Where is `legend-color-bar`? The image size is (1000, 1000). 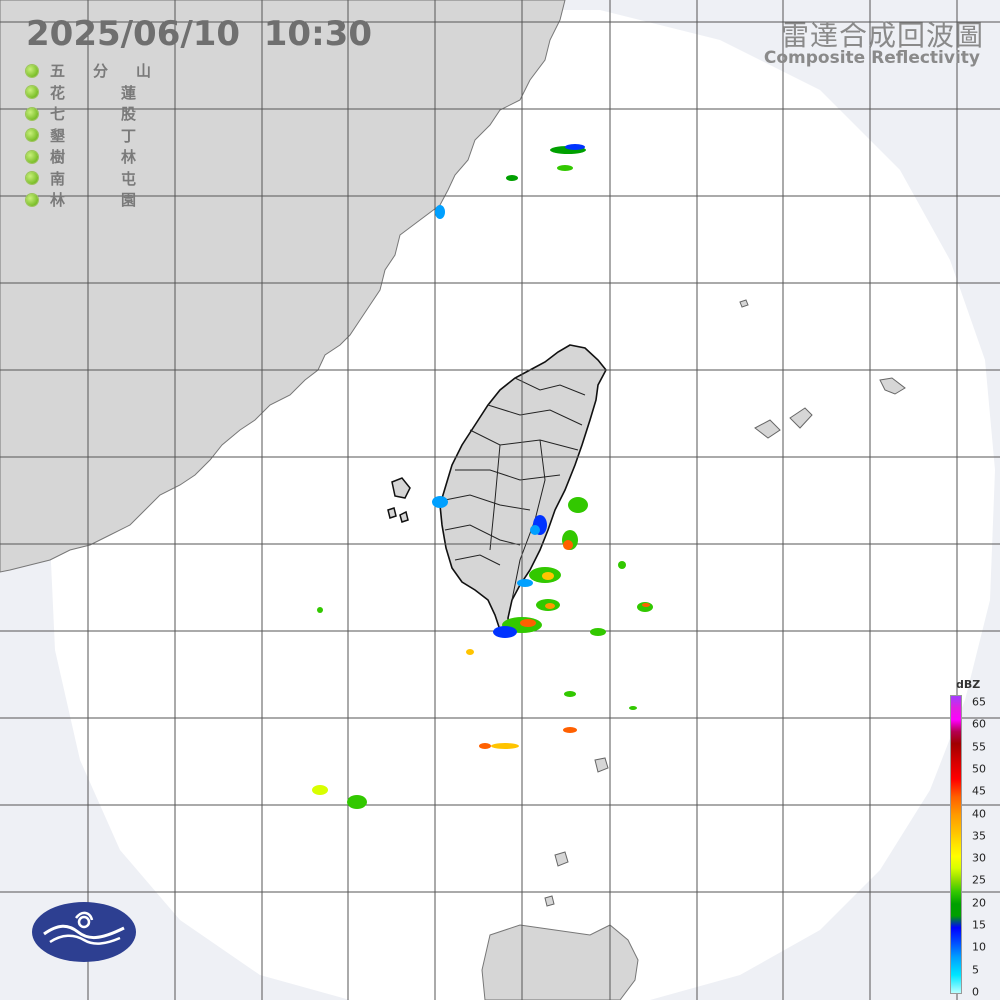 legend-color-bar is located at coordinates (956, 844).